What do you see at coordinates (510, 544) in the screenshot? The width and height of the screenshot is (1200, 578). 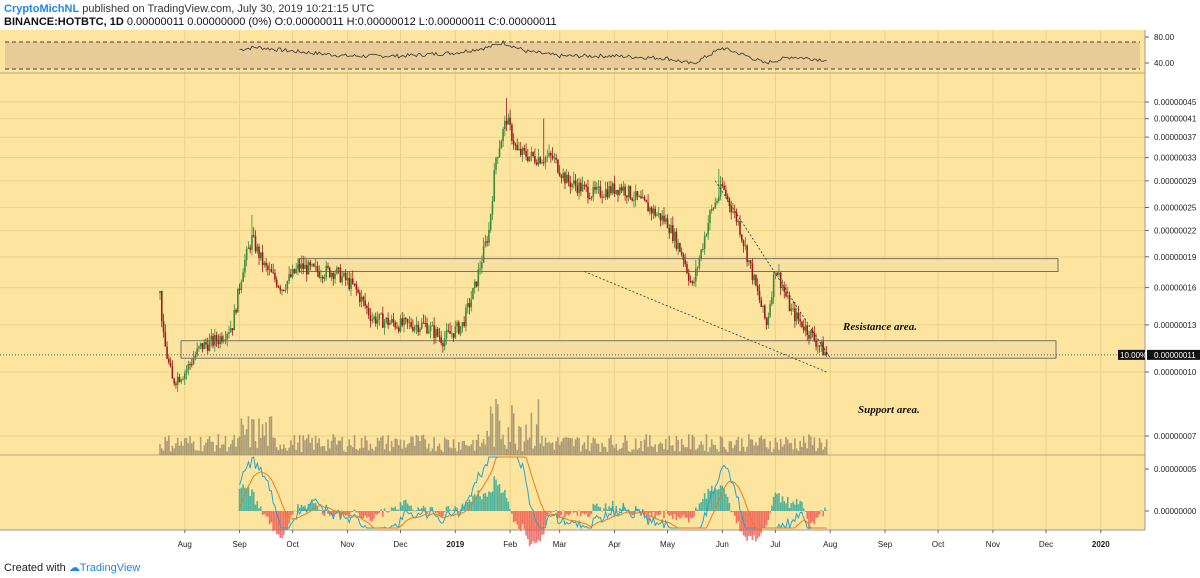 I see `time-tick-label: Feb` at bounding box center [510, 544].